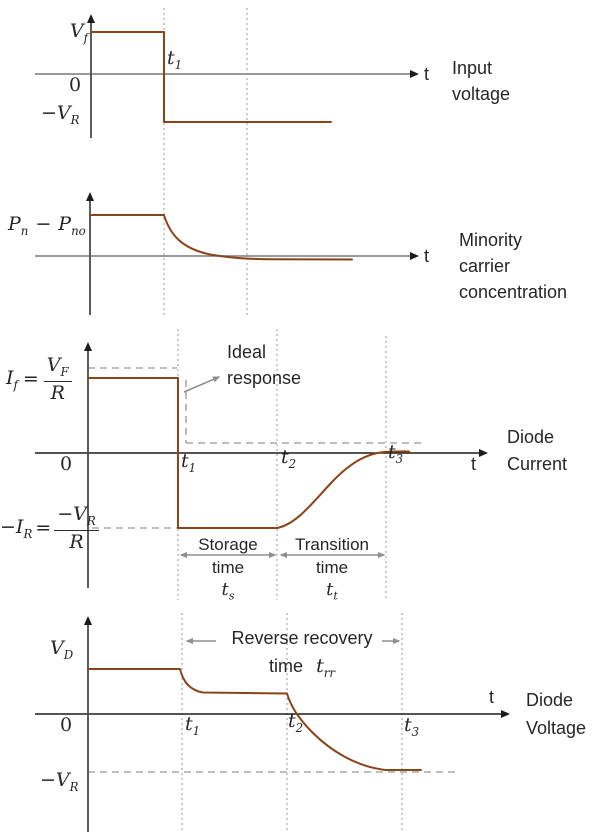  Describe the element at coordinates (332, 568) in the screenshot. I see `transition-time-label: Transition time tt` at that location.